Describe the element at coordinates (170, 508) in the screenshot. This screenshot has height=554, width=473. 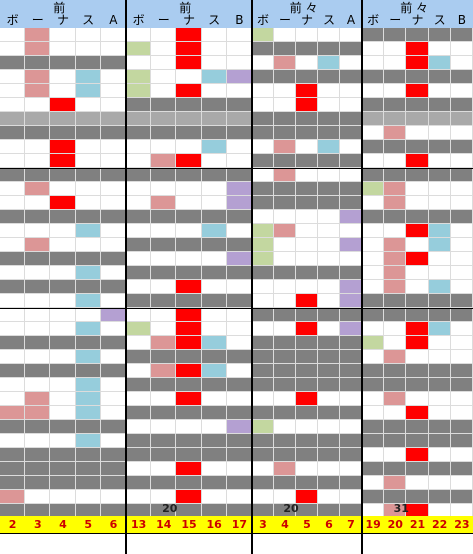
I see `count-badge: 20` at that location.